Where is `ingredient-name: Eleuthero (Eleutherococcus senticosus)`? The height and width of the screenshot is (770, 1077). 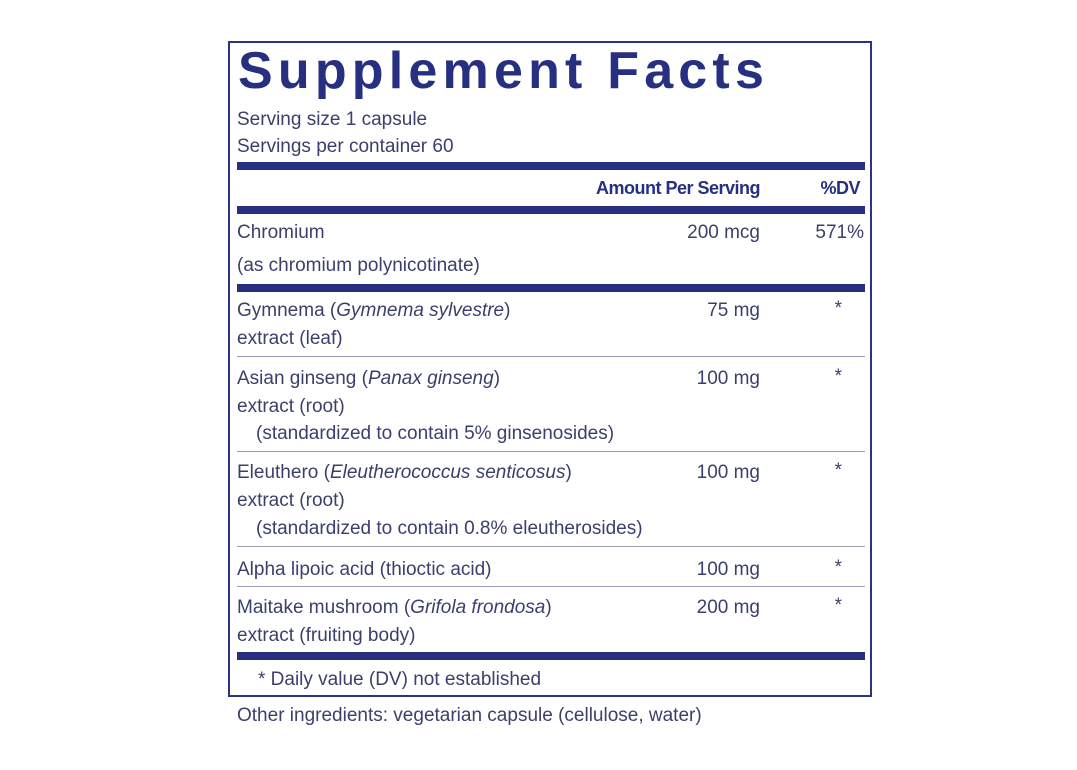 ingredient-name: Eleuthero (Eleutherococcus senticosus) is located at coordinates (404, 472).